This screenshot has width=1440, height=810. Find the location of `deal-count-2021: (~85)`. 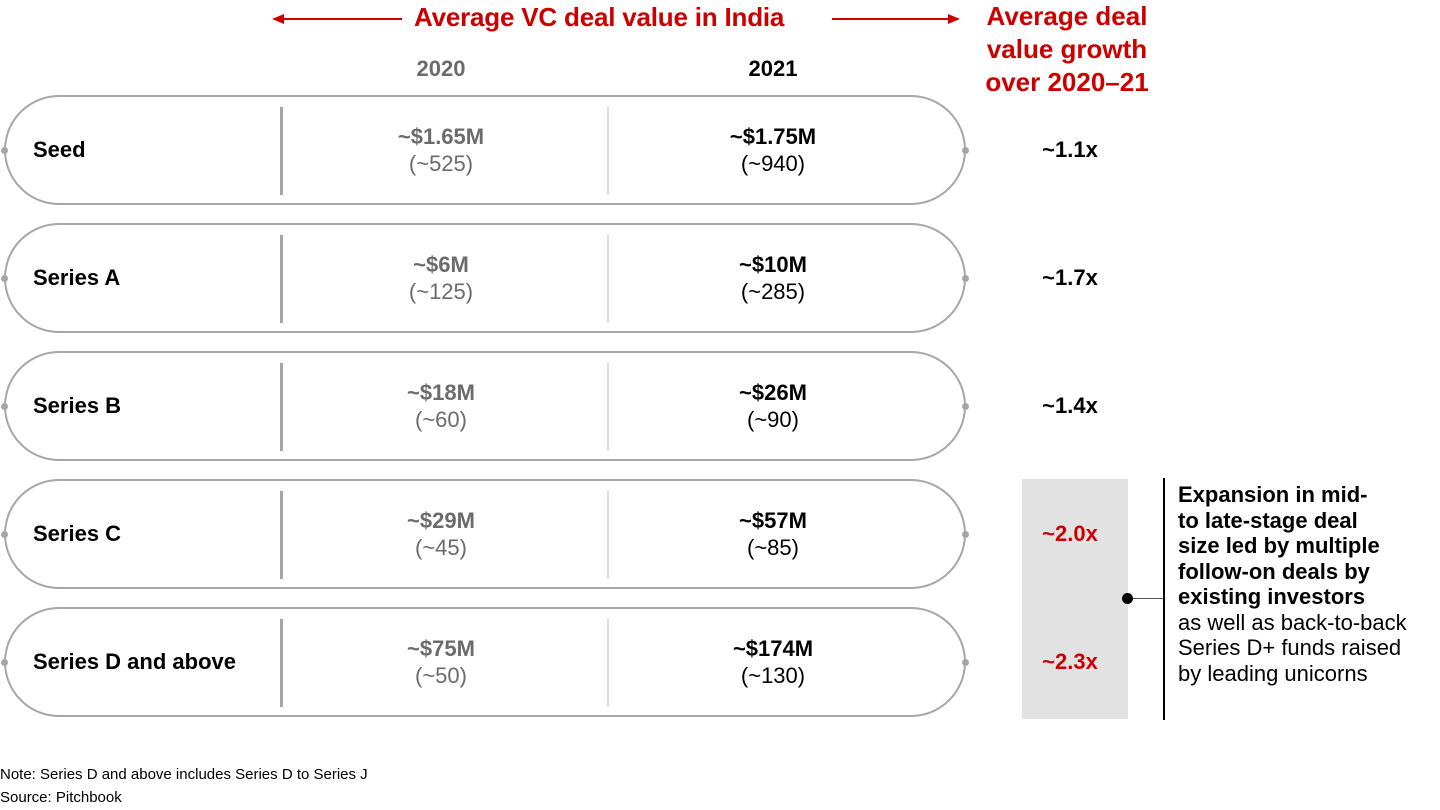

deal-count-2021: (~85) is located at coordinates (773, 547).